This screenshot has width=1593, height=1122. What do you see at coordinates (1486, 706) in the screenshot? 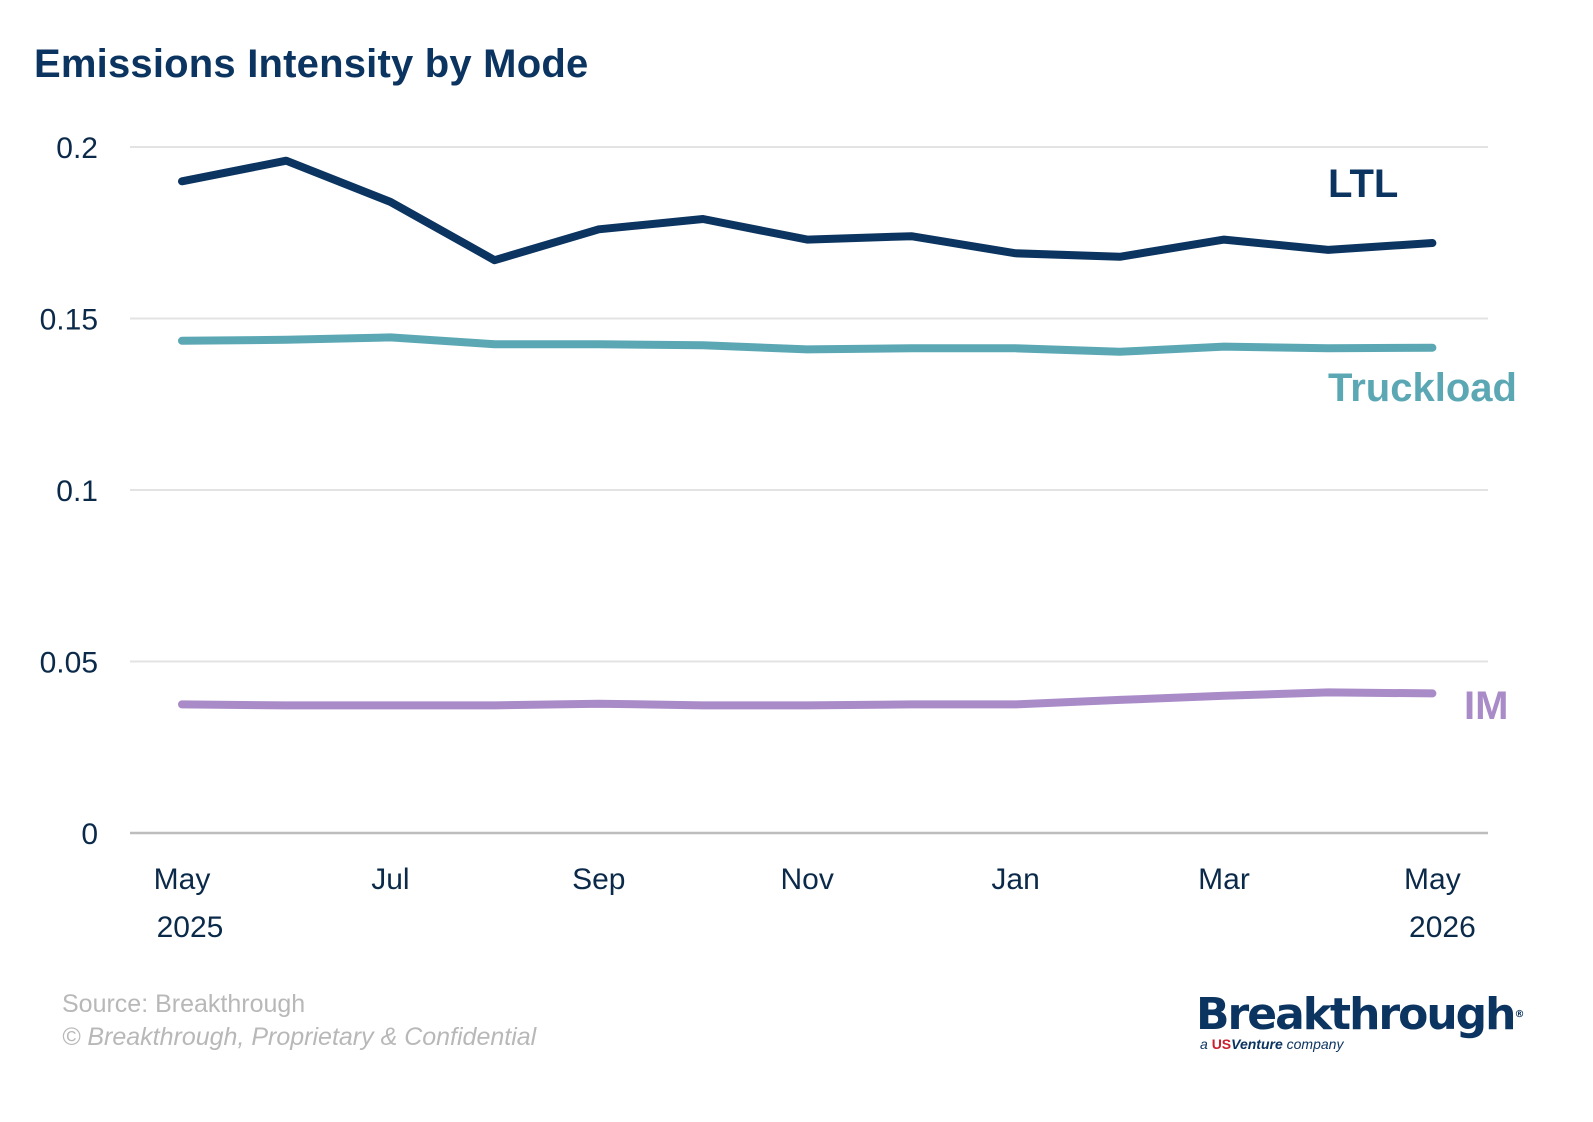
I see `series-label-im: IM` at bounding box center [1486, 706].